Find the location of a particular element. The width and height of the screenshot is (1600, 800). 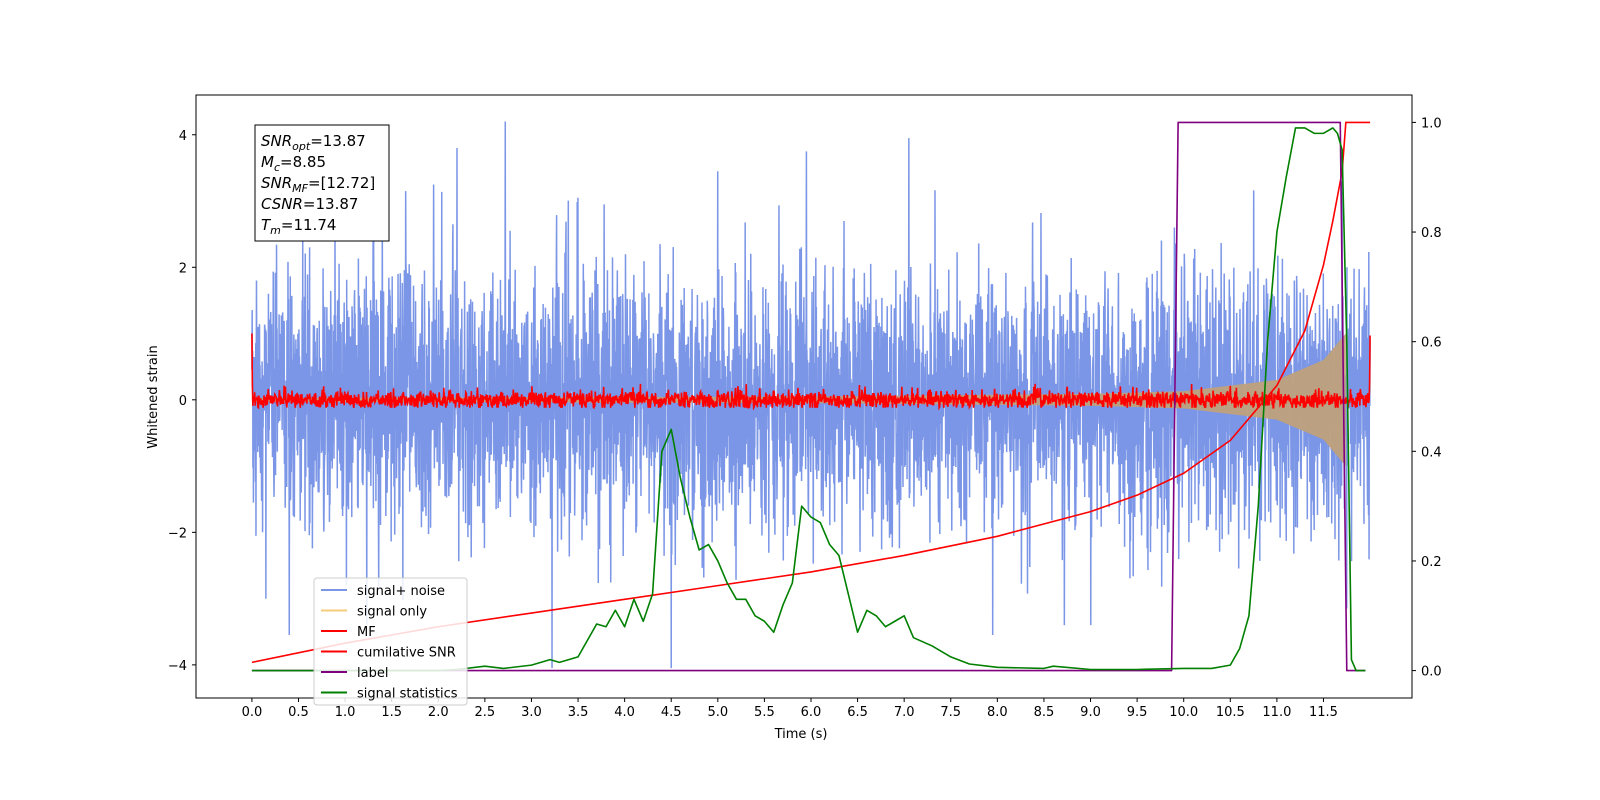

legend-entry: signal+ noise is located at coordinates (383, 591).